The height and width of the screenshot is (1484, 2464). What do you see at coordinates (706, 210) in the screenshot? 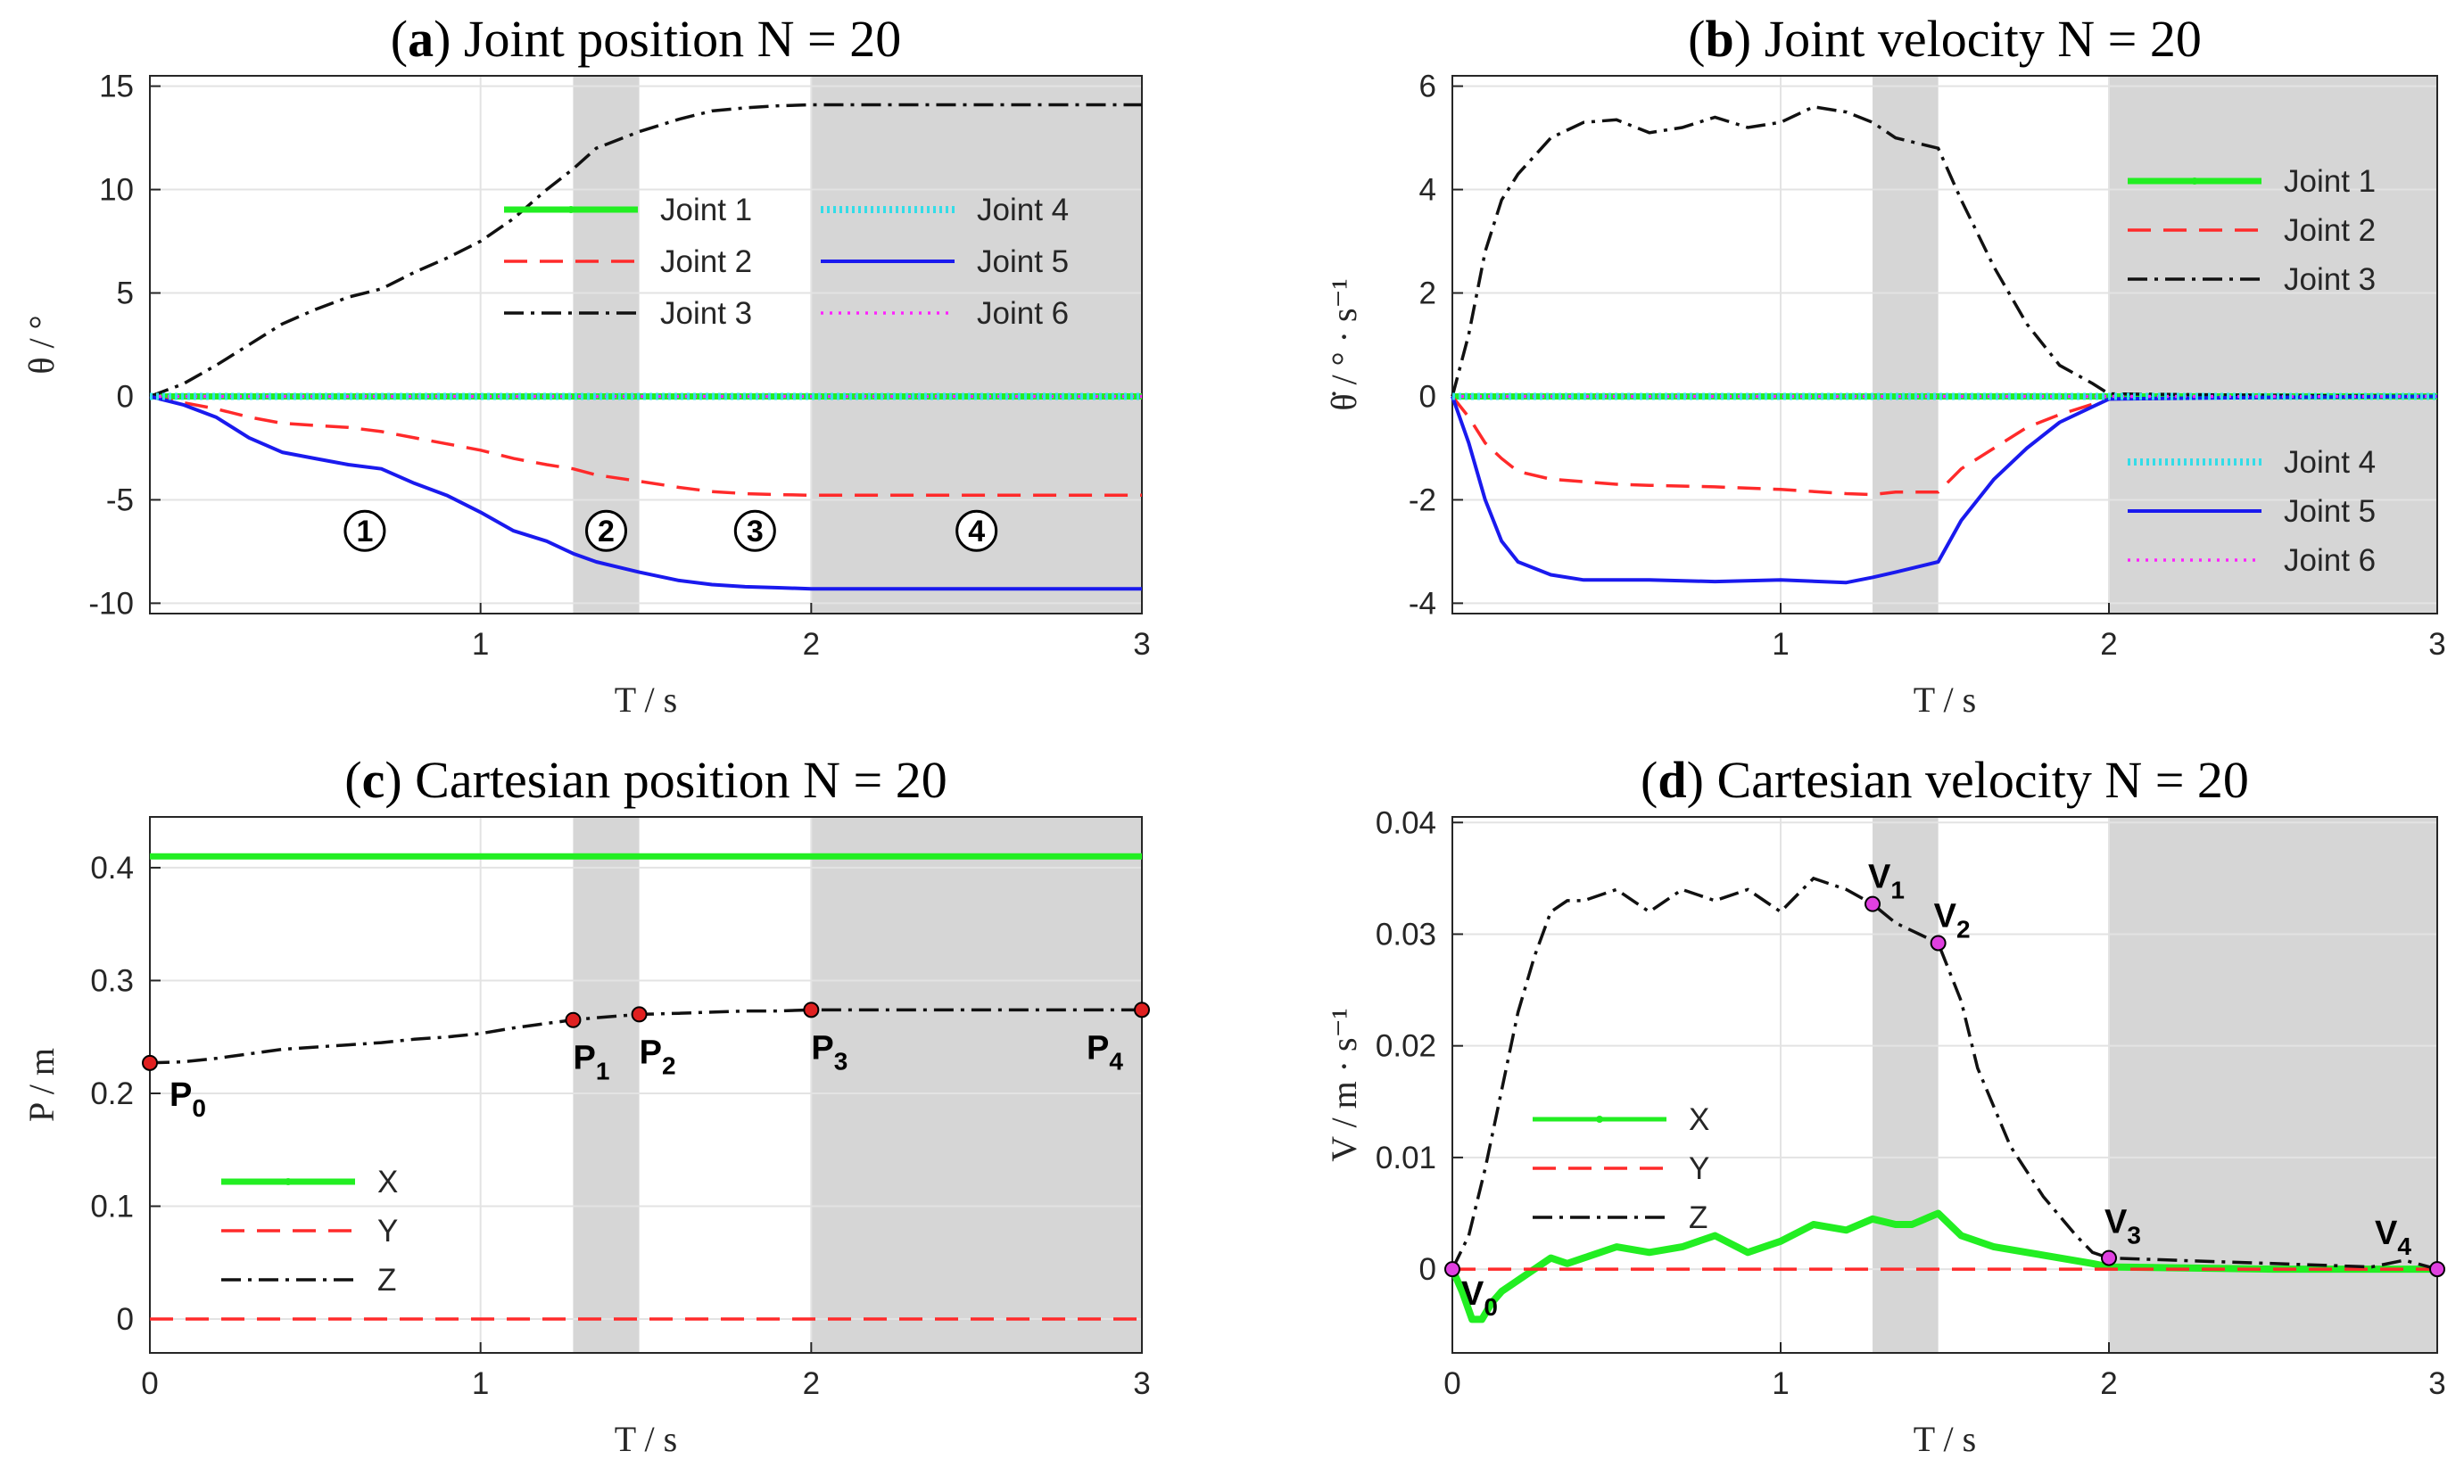
I see `legend-label-joint1: Joint 1` at bounding box center [706, 210].